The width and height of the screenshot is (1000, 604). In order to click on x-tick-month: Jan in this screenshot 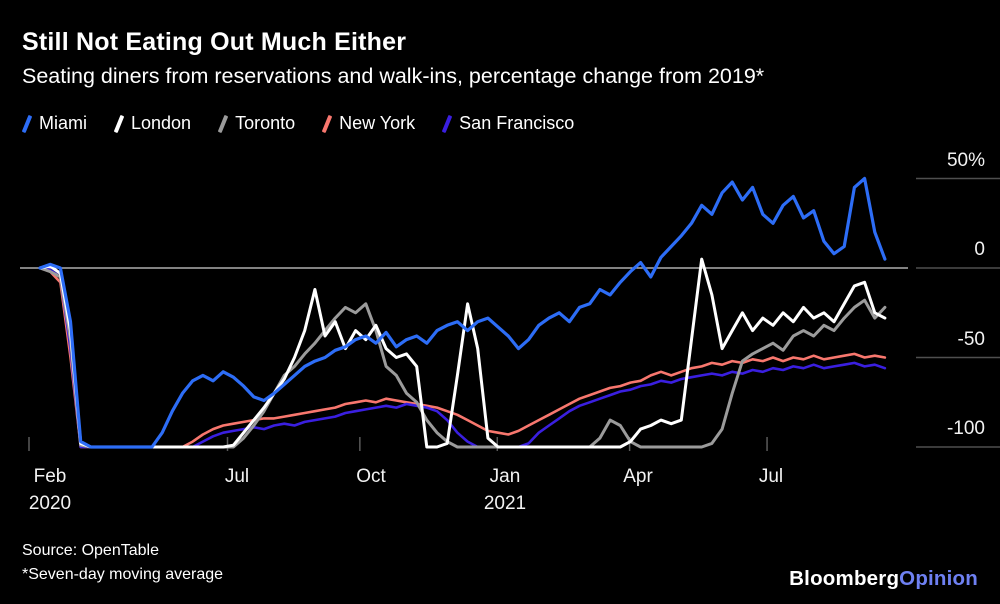, I will do `click(505, 476)`.